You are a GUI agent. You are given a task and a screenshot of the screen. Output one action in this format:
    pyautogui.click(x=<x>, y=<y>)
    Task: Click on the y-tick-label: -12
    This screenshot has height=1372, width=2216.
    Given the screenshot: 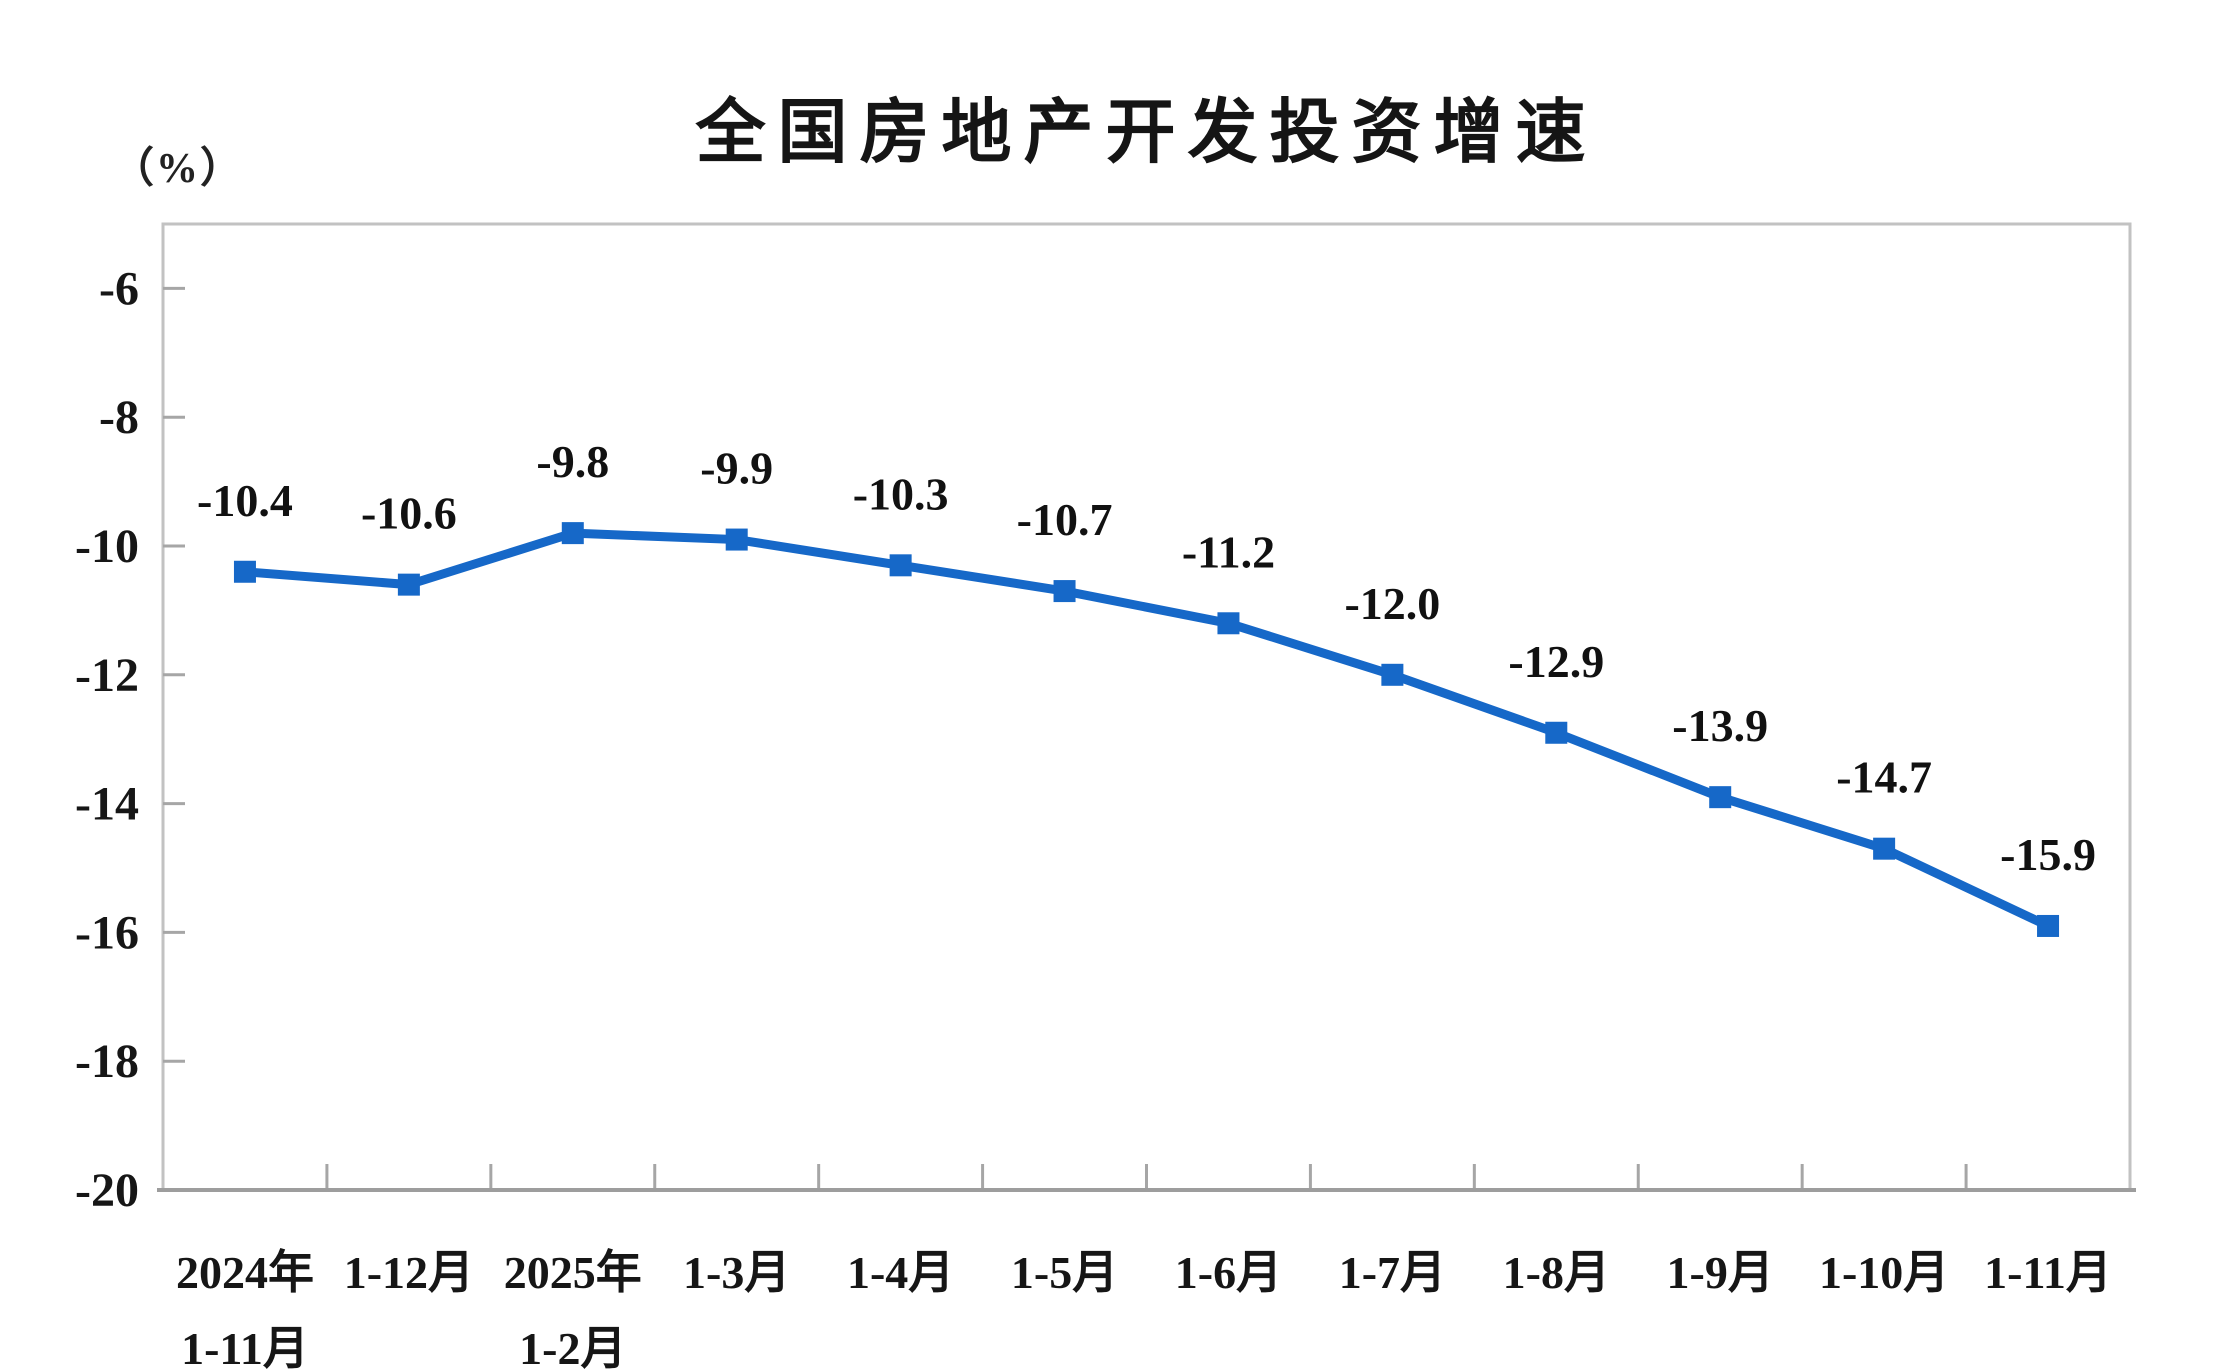 What is the action you would take?
    pyautogui.click(x=107, y=675)
    